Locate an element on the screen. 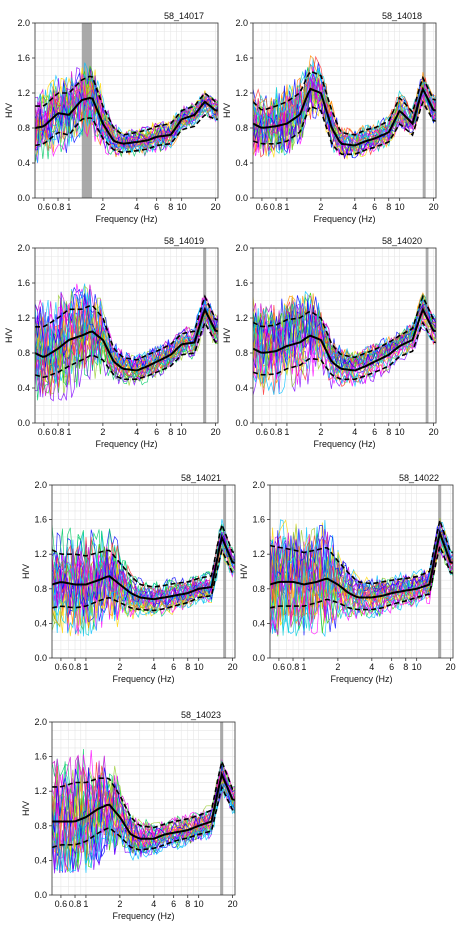  panel-title: 58_14022 is located at coordinates (419, 478).